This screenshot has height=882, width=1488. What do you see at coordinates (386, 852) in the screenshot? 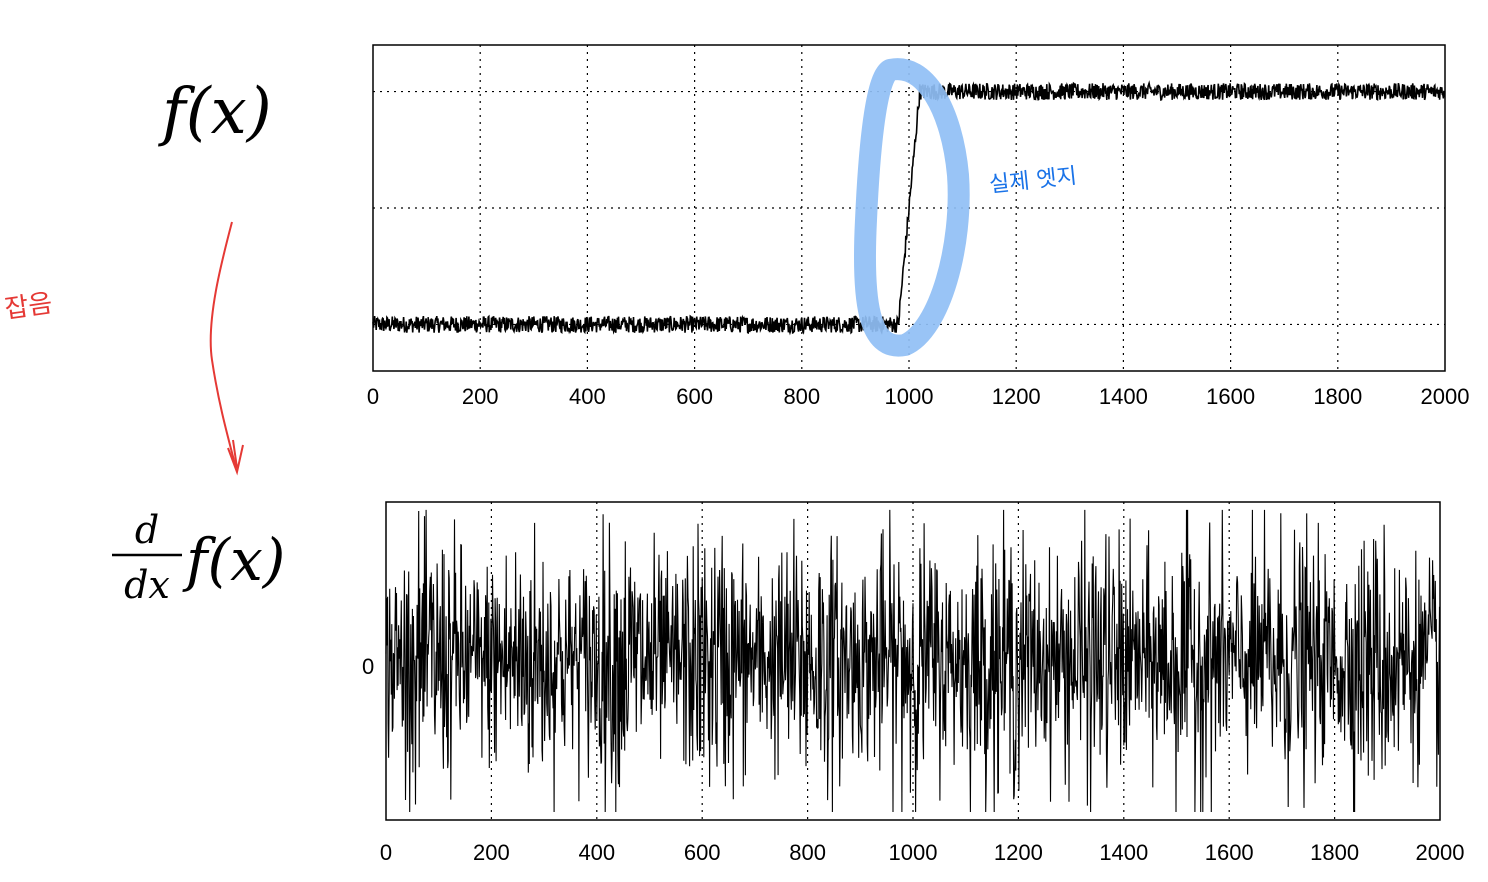
I see `bottom-xtick-0: 0` at bounding box center [386, 852].